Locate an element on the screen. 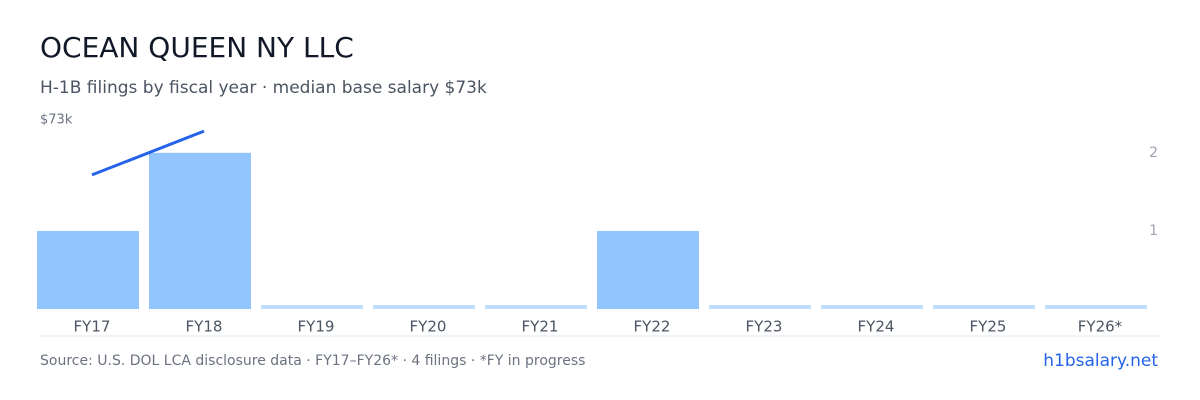 The image size is (1200, 400). x-tick-label: FY20 is located at coordinates (428, 327).